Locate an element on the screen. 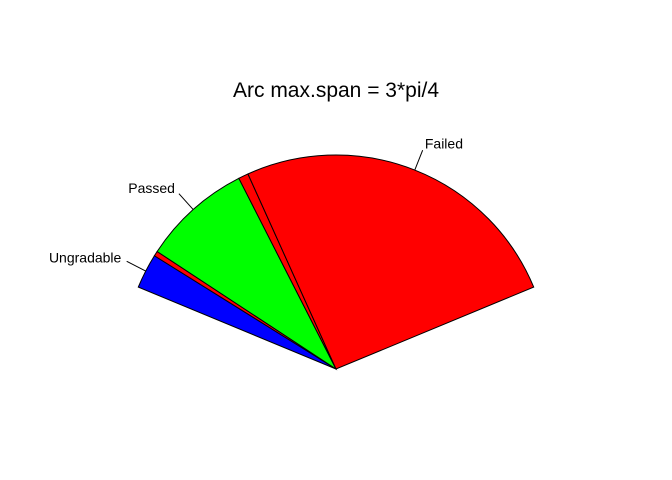 This screenshot has width=672, height=480. label-leader-passed is located at coordinates (186, 201).